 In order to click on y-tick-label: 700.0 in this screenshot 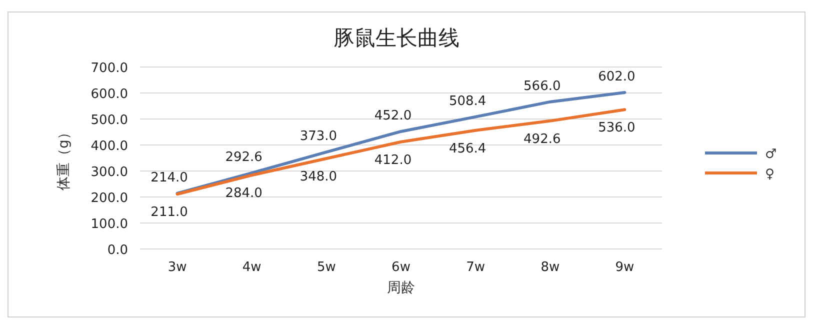, I will do `click(109, 68)`.